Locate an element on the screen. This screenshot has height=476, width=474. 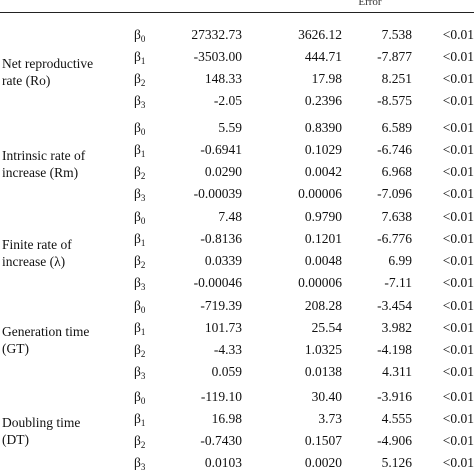
table-top-rule is located at coordinates (237, 12).